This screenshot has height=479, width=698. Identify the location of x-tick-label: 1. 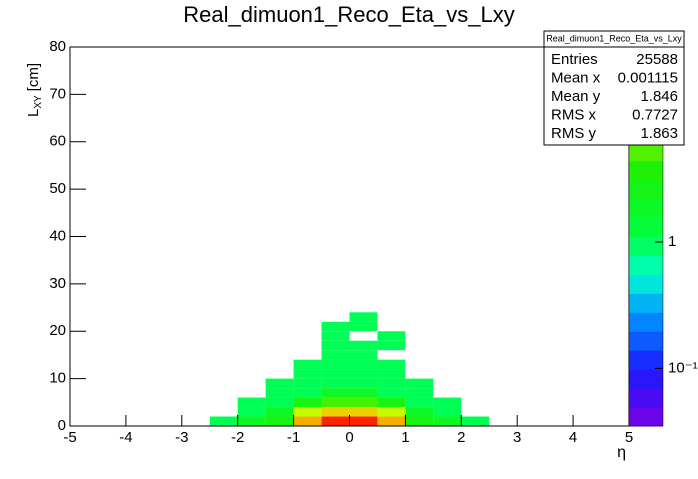
(405, 437).